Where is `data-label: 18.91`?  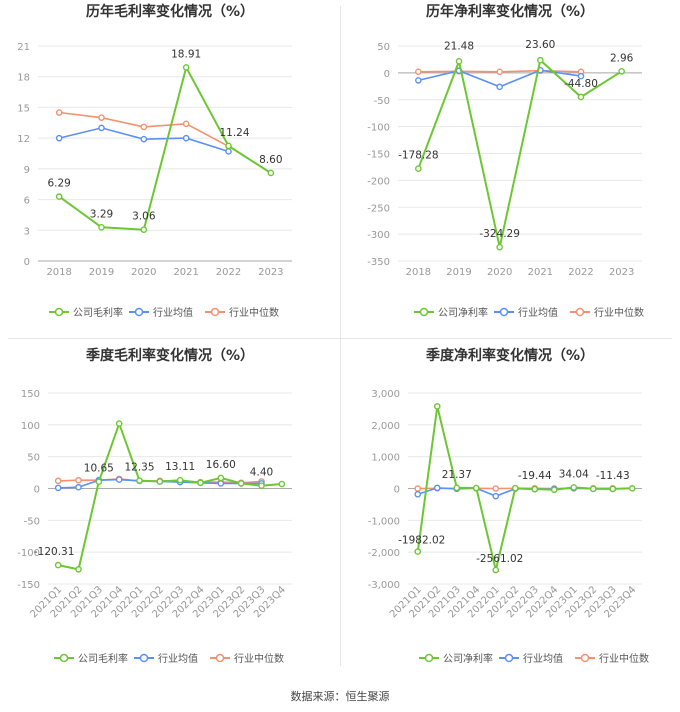
data-label: 18.91 is located at coordinates (186, 54).